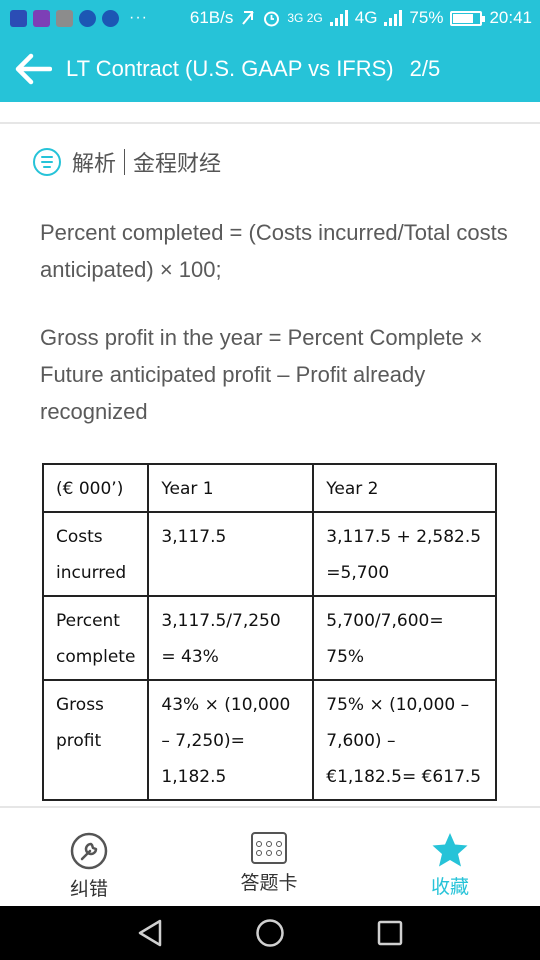 This screenshot has height=960, width=540. I want to click on table-cell: 43% × (10,000 – 7,250)= 1,182.5, so click(231, 740).